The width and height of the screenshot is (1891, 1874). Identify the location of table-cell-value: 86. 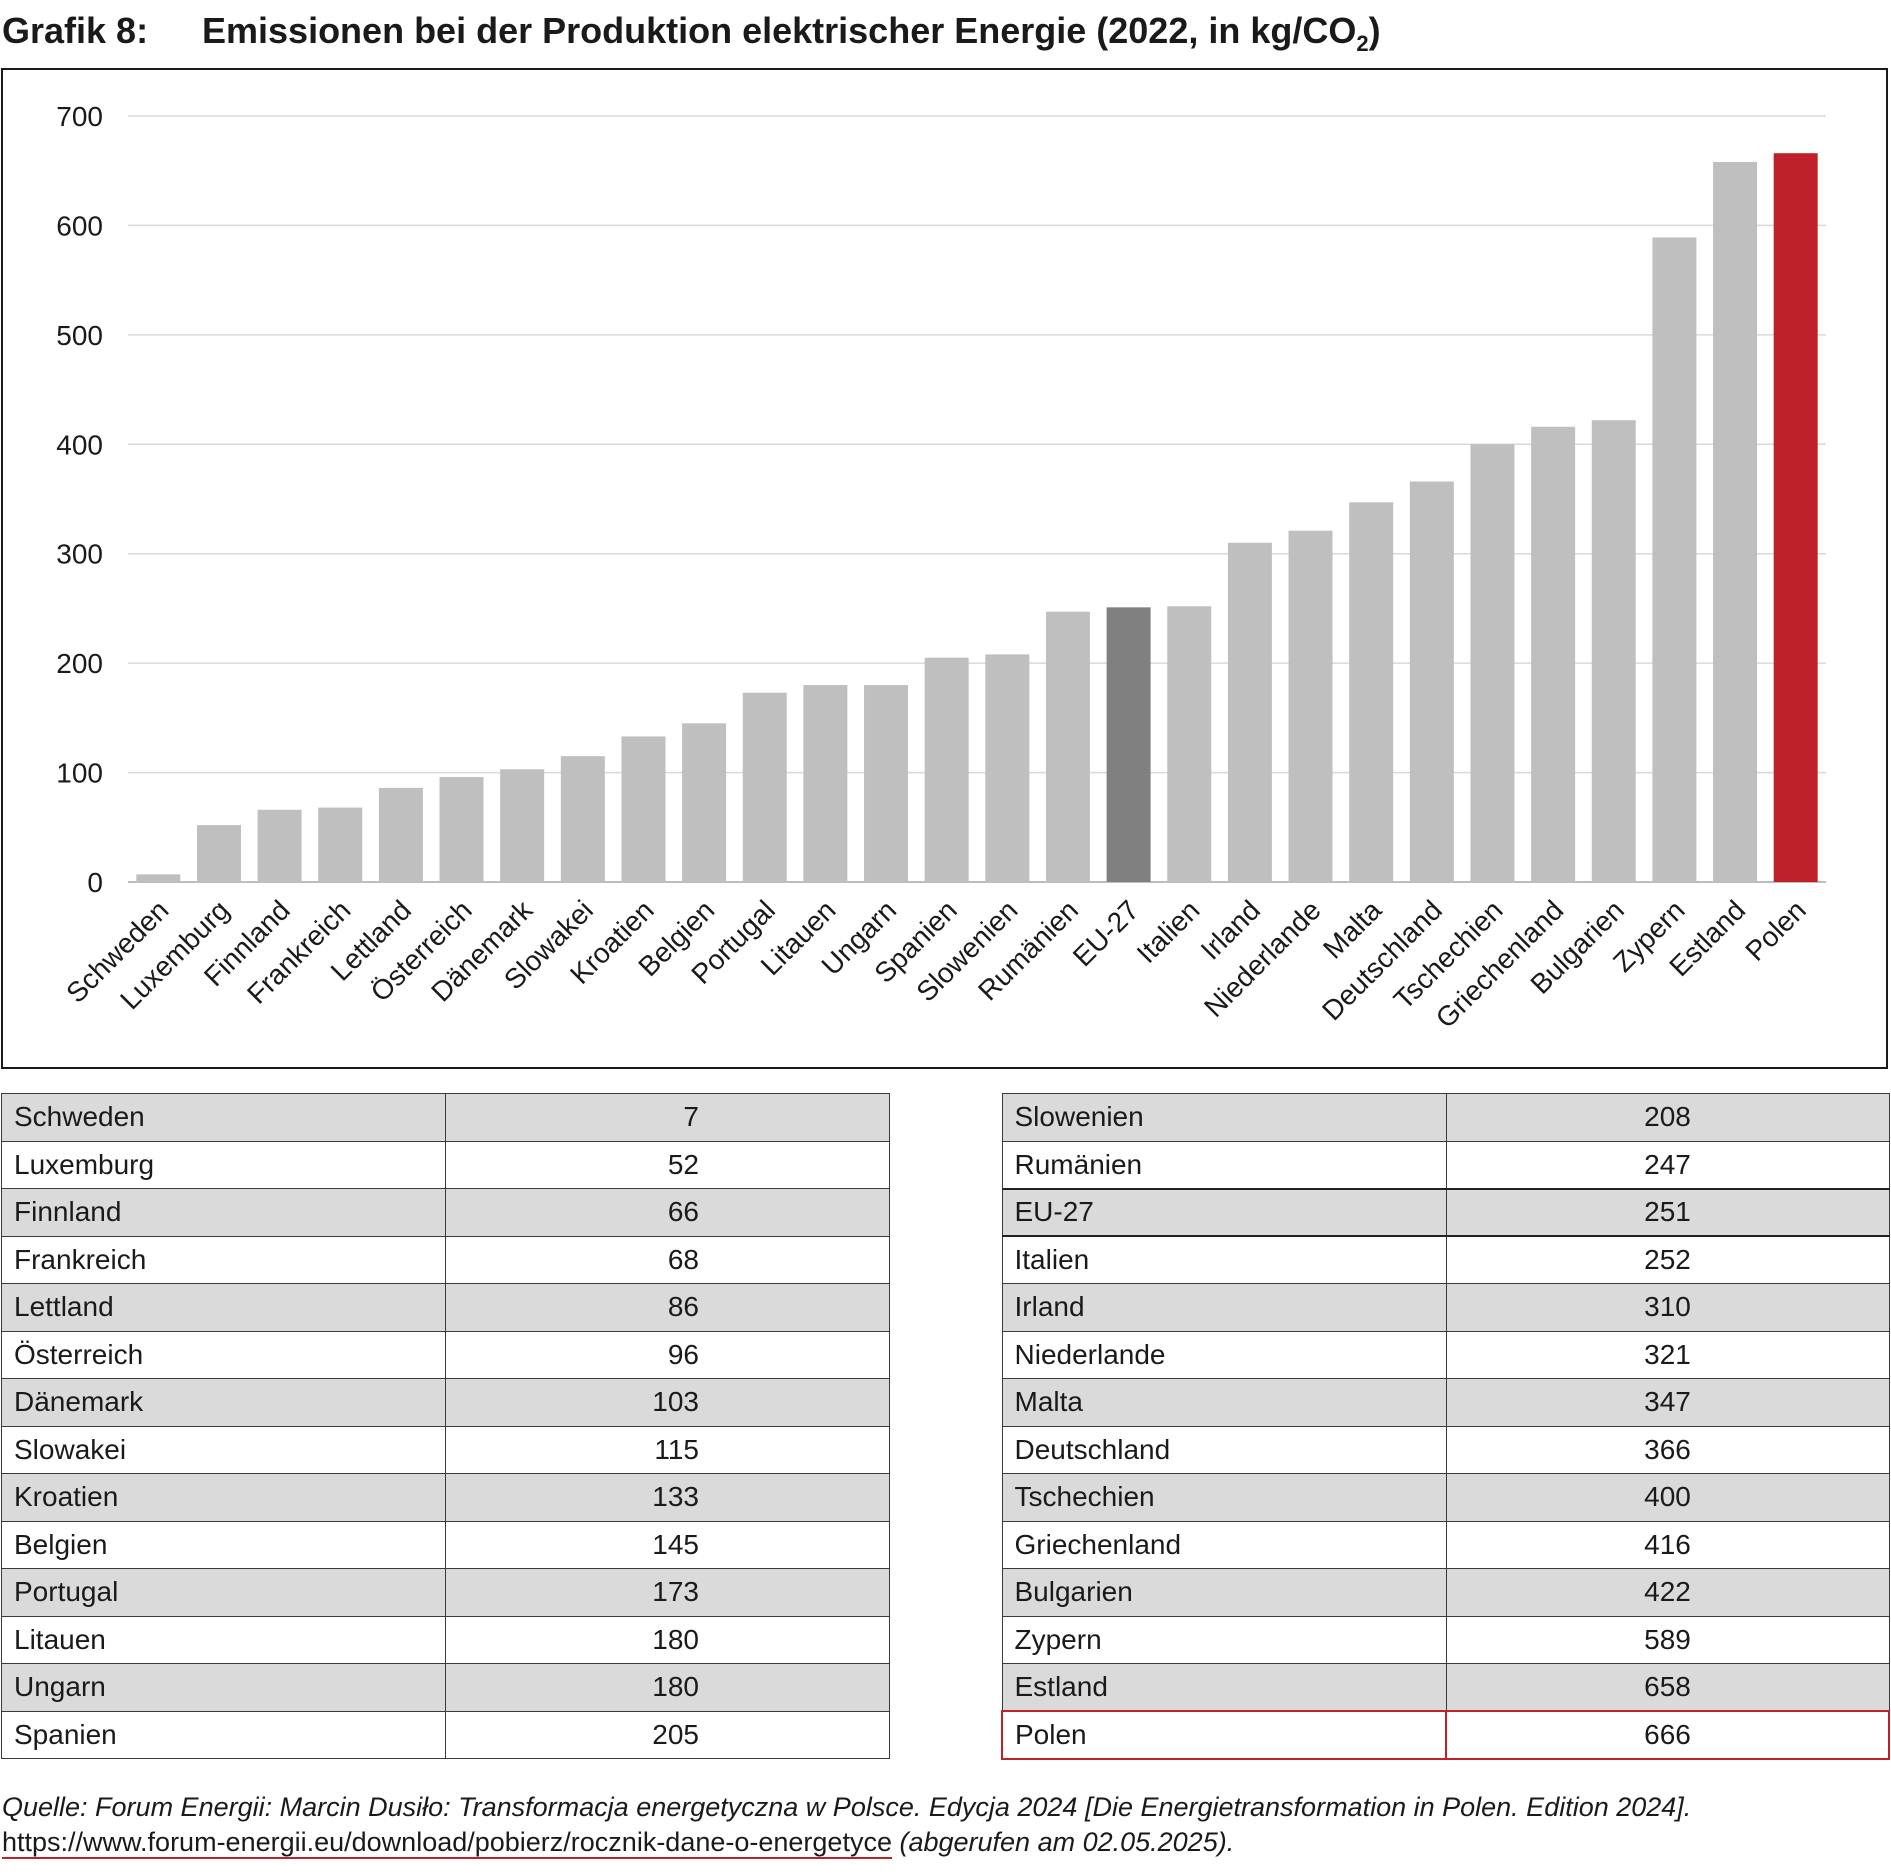
(667, 1307).